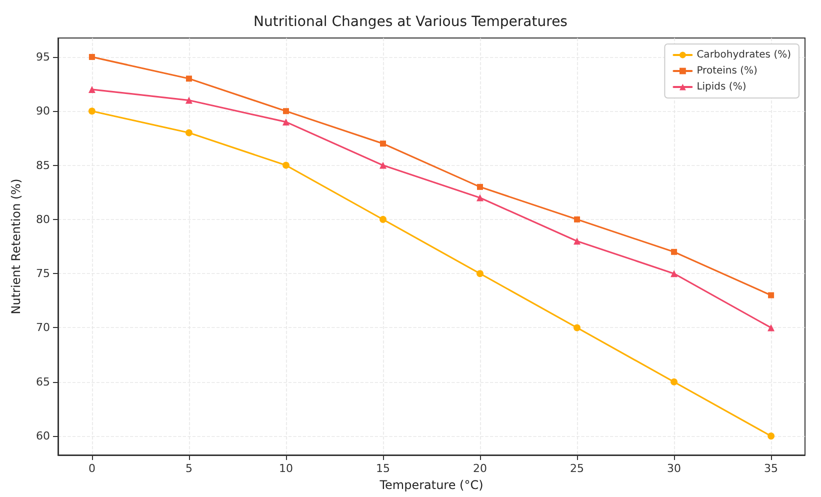 This screenshot has height=497, width=821. I want to click on y-axis-title: Nutrient Retention (%), so click(16, 246).